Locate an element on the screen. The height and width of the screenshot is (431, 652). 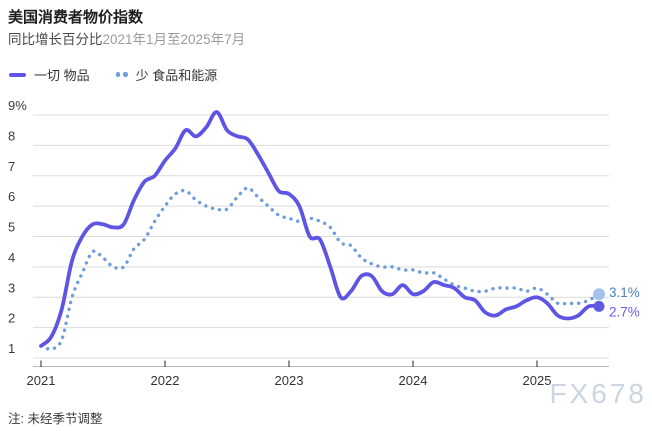
legend-label-core: 少 食品和能源 is located at coordinates (176, 75).